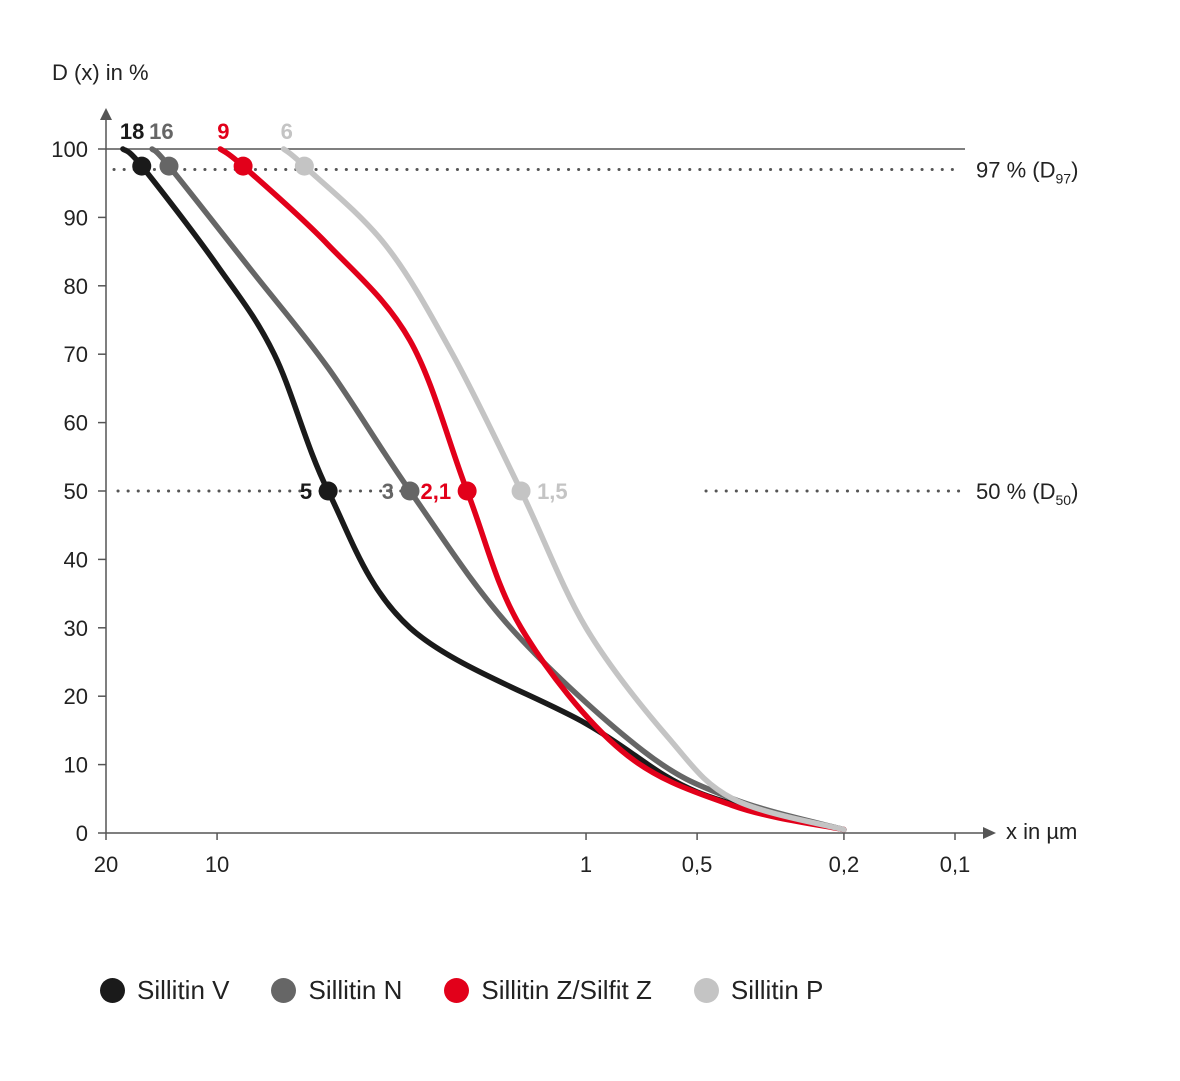 The width and height of the screenshot is (1180, 1081). I want to click on y-axis-arrow, so click(106, 114).